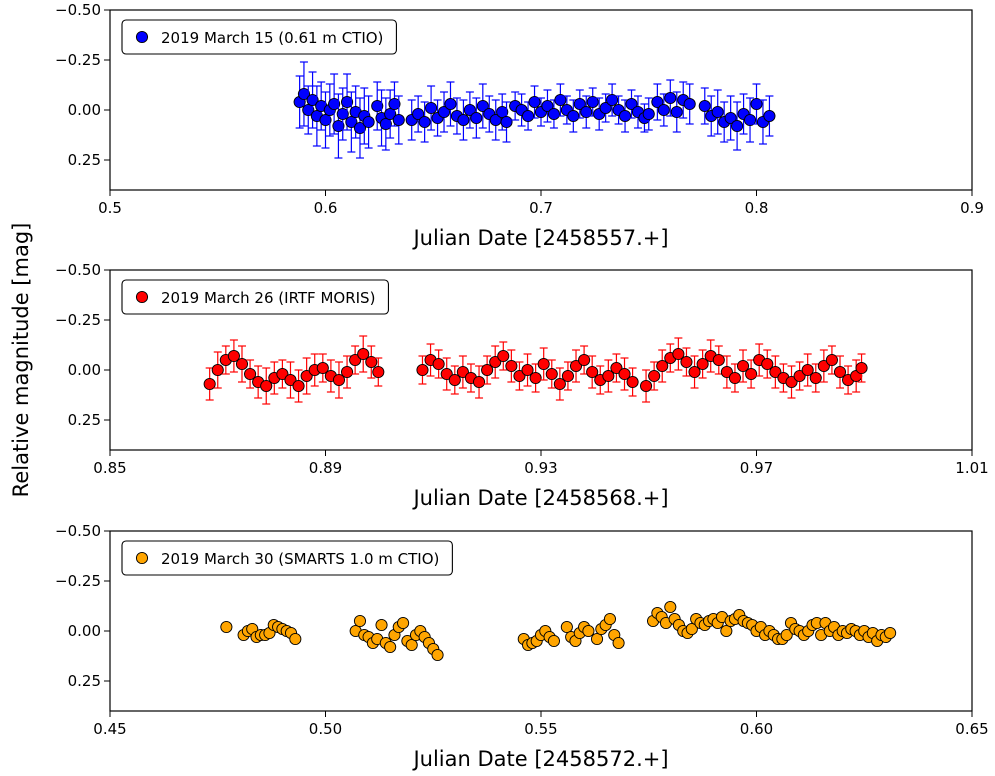  Describe the element at coordinates (287, 558) in the screenshot. I see `chart-2-legend: 2019 March 30 (SMARTS 1.0 m CTIO)` at that location.